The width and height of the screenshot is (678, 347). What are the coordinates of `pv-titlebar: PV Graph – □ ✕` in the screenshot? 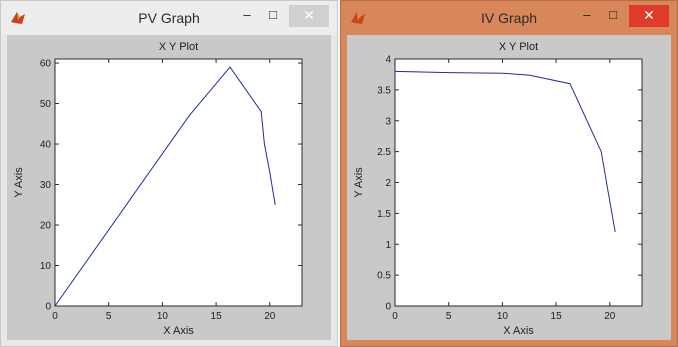 It's located at (169, 18).